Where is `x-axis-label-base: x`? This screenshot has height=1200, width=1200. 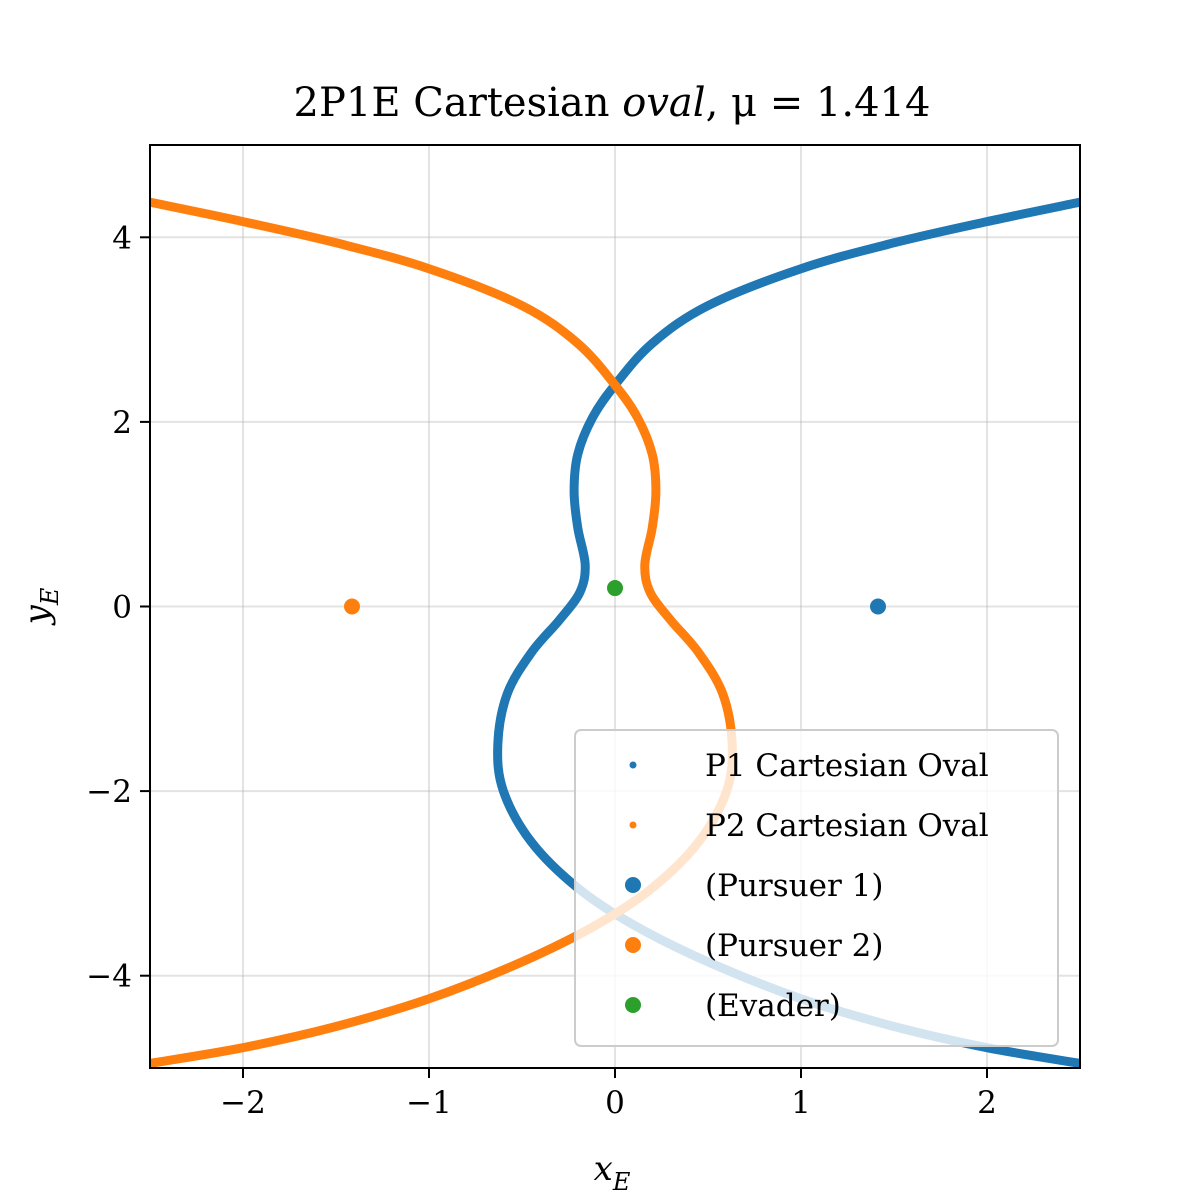
x-axis-label-base: x is located at coordinates (603, 1169).